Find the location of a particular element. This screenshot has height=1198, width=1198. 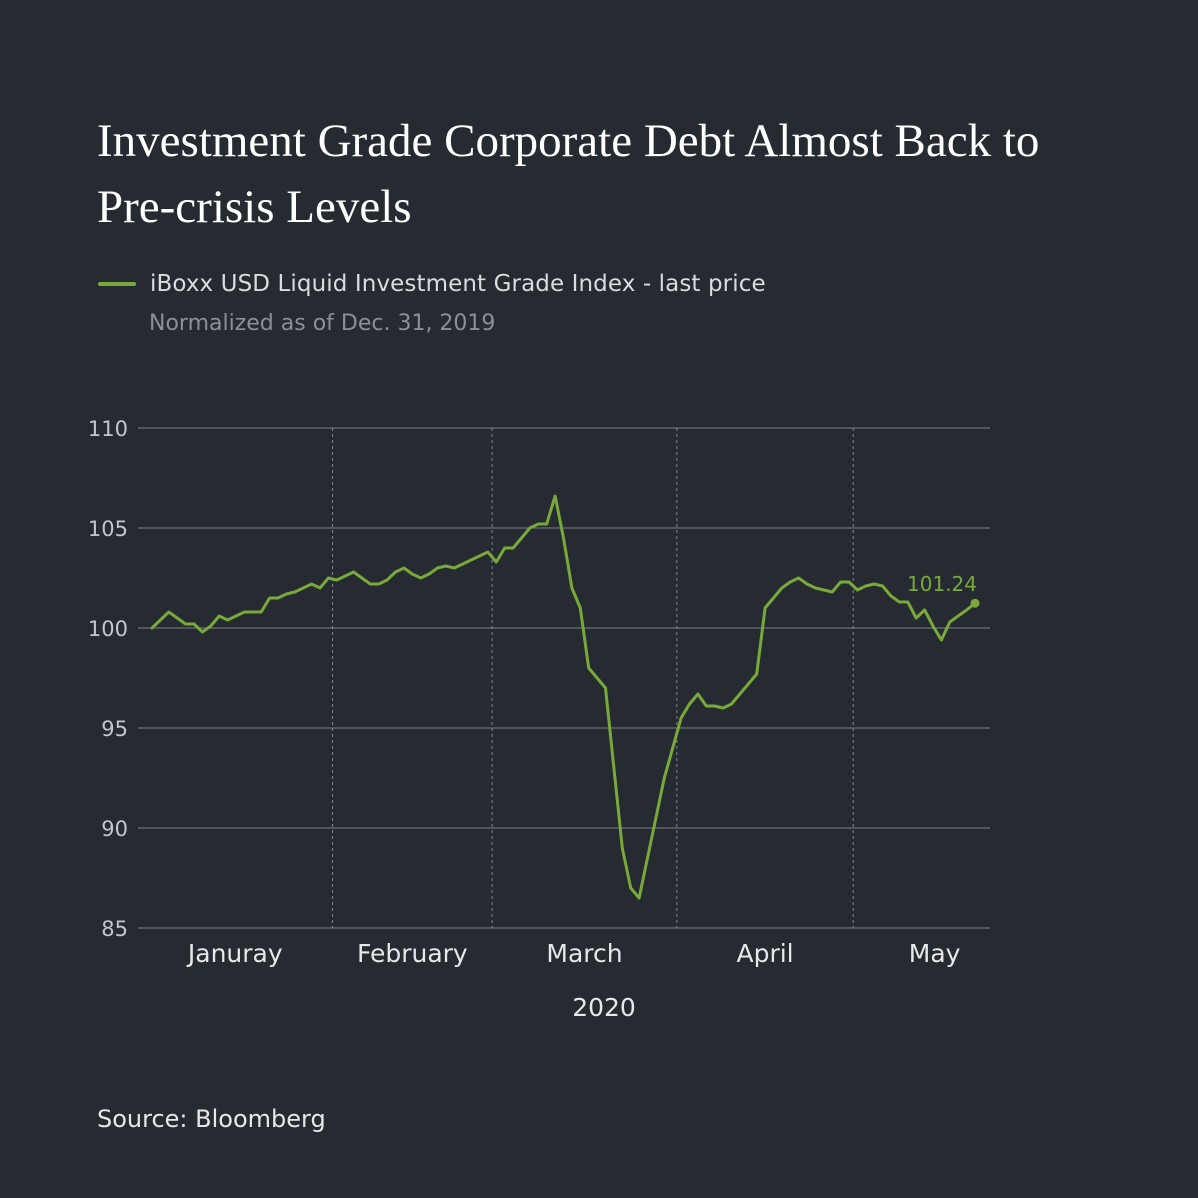

x-tick-label: March is located at coordinates (584, 953).